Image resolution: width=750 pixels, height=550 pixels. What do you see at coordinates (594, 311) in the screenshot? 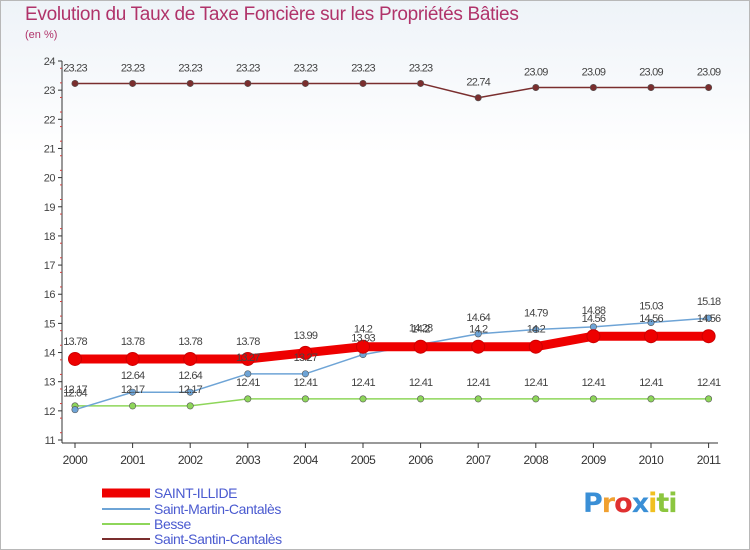
I see `data-label: 14.88` at bounding box center [594, 311].